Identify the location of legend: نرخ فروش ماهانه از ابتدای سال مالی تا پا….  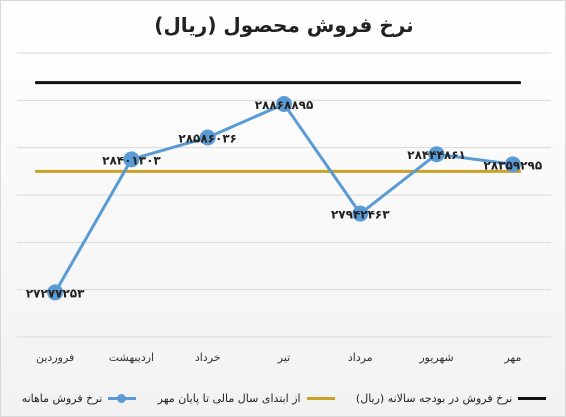
(284, 398).